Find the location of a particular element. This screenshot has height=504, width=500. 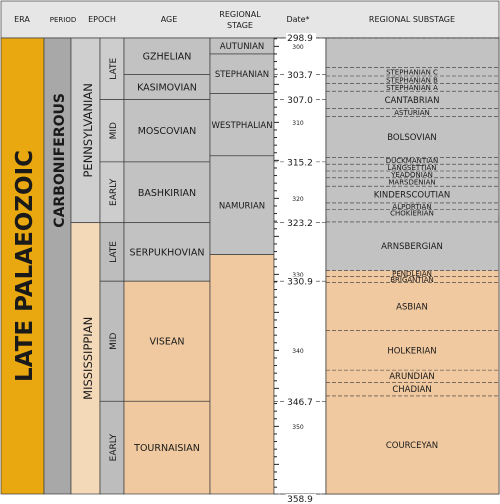

header-epoch: EPOCH is located at coordinates (102, 19).